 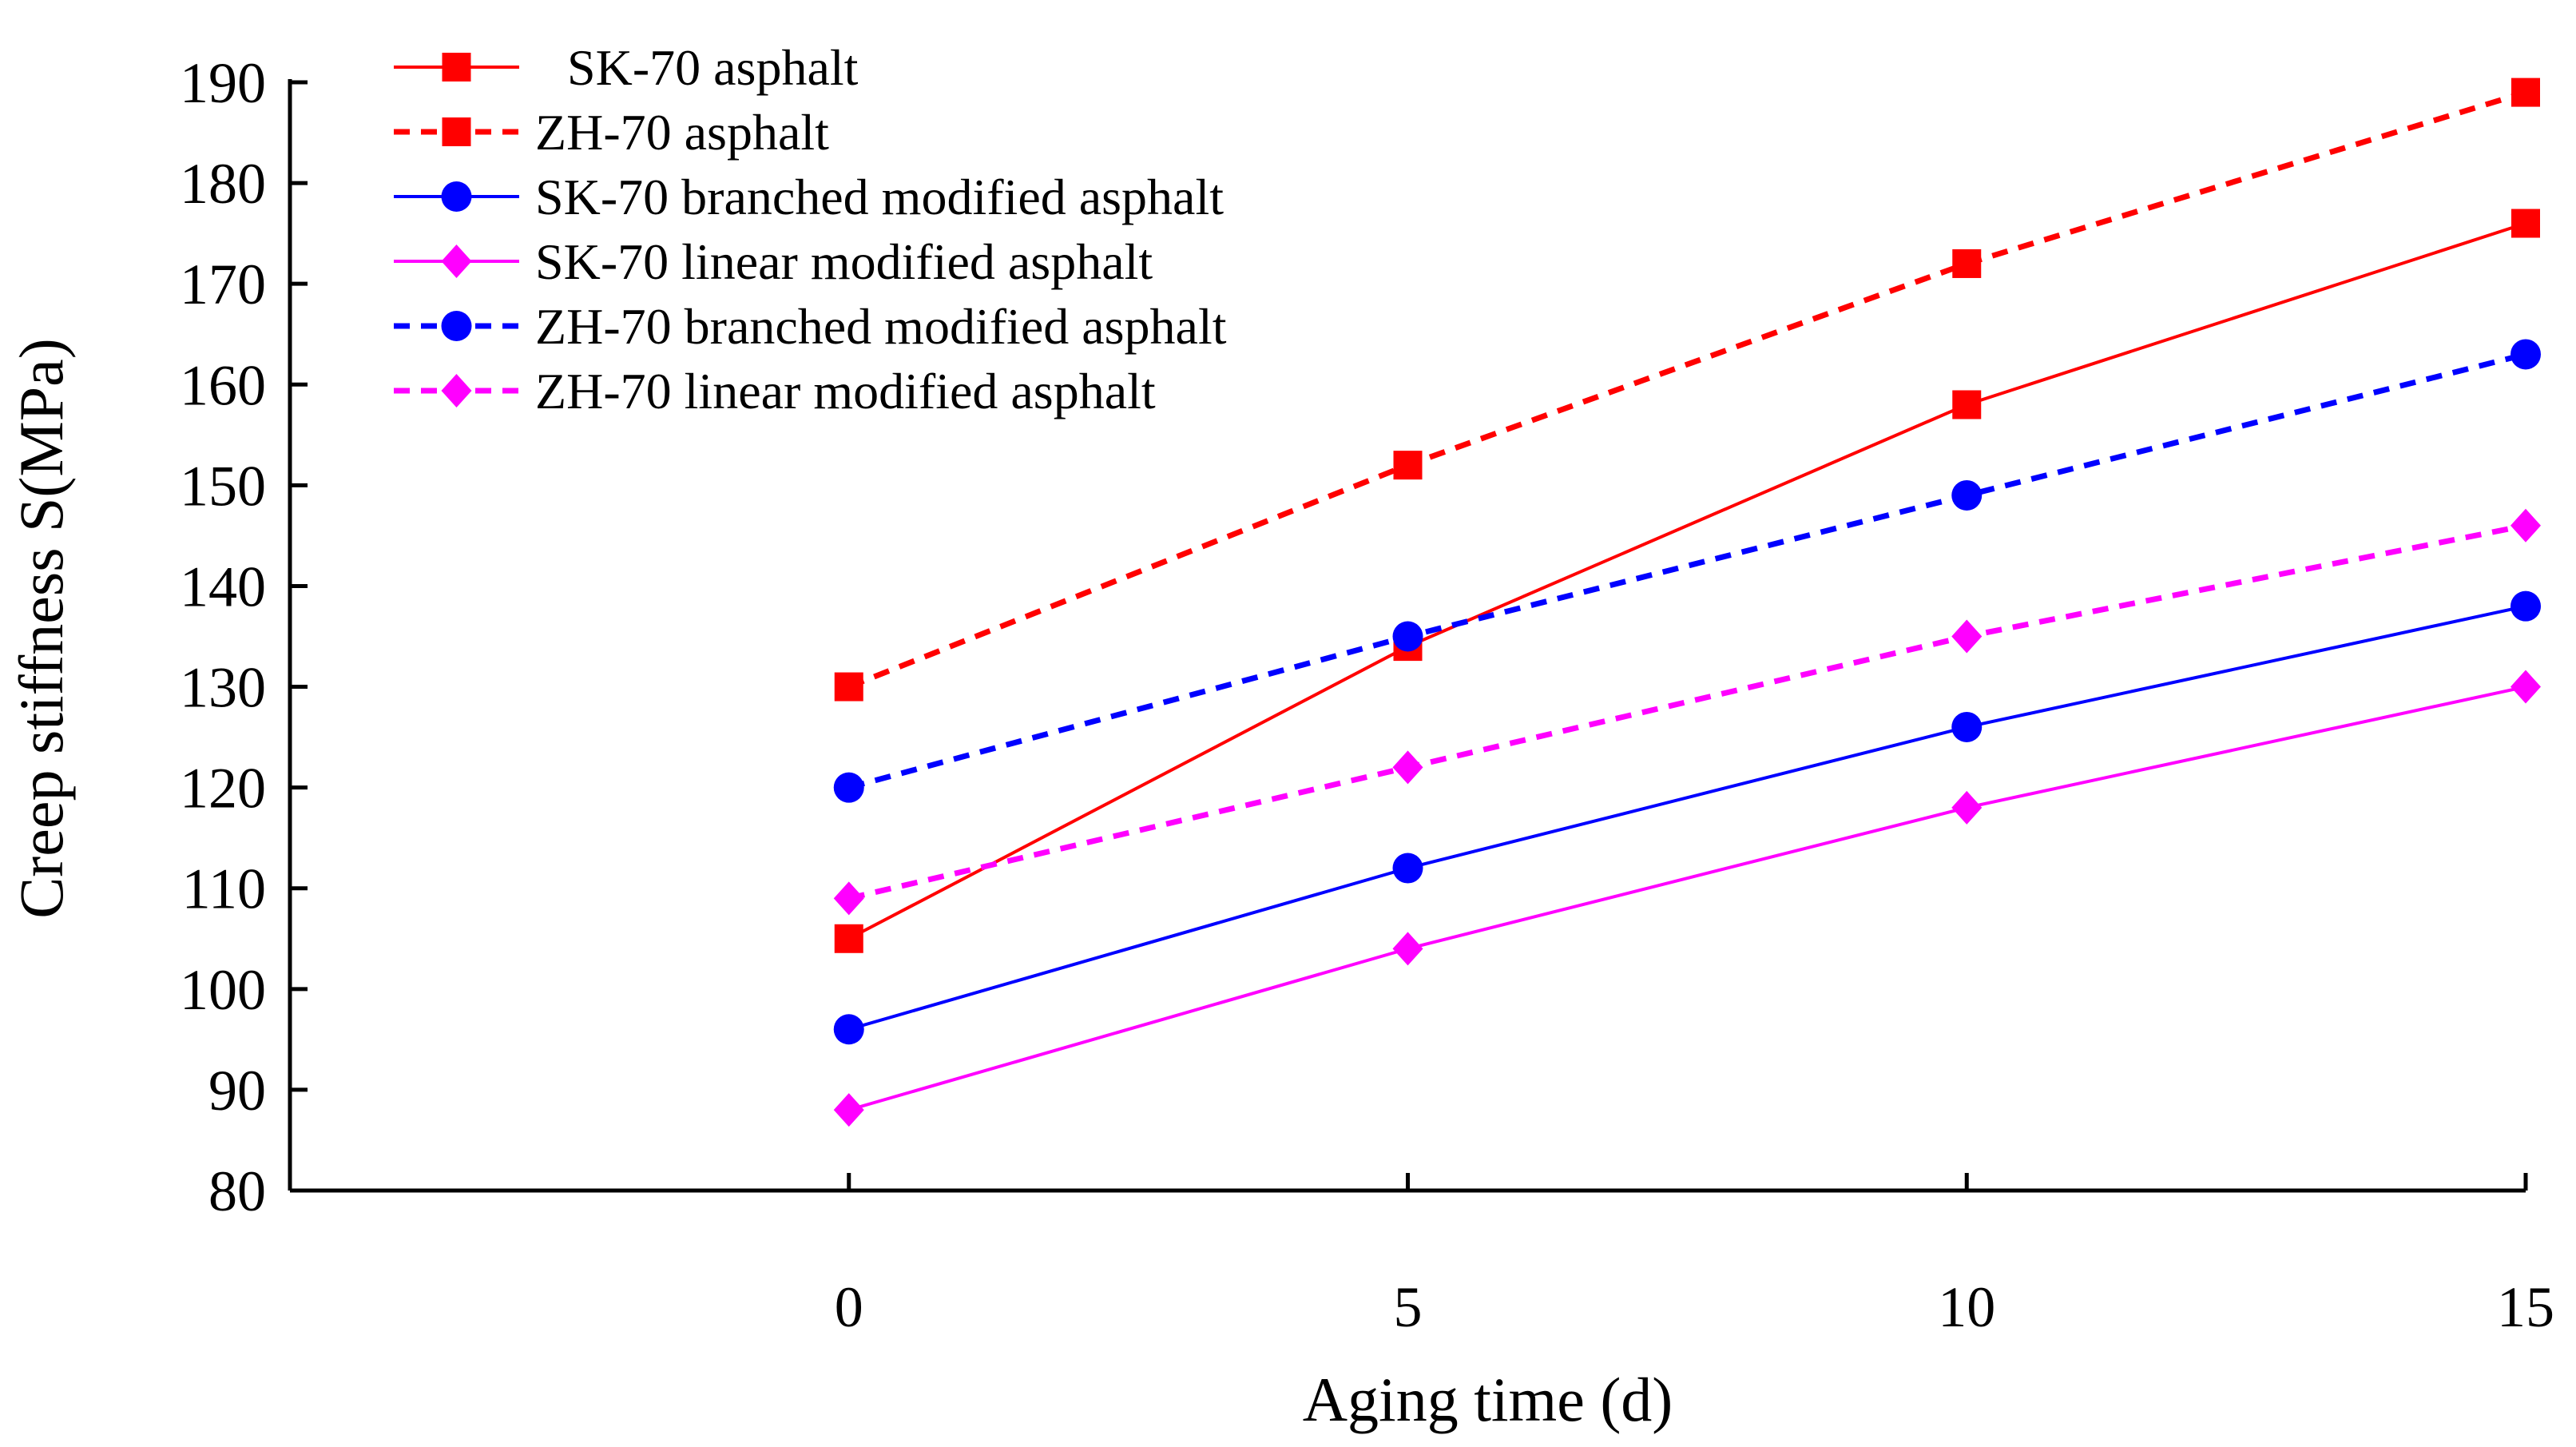 What do you see at coordinates (1966, 1307) in the screenshot?
I see `x-tick-label: 10` at bounding box center [1966, 1307].